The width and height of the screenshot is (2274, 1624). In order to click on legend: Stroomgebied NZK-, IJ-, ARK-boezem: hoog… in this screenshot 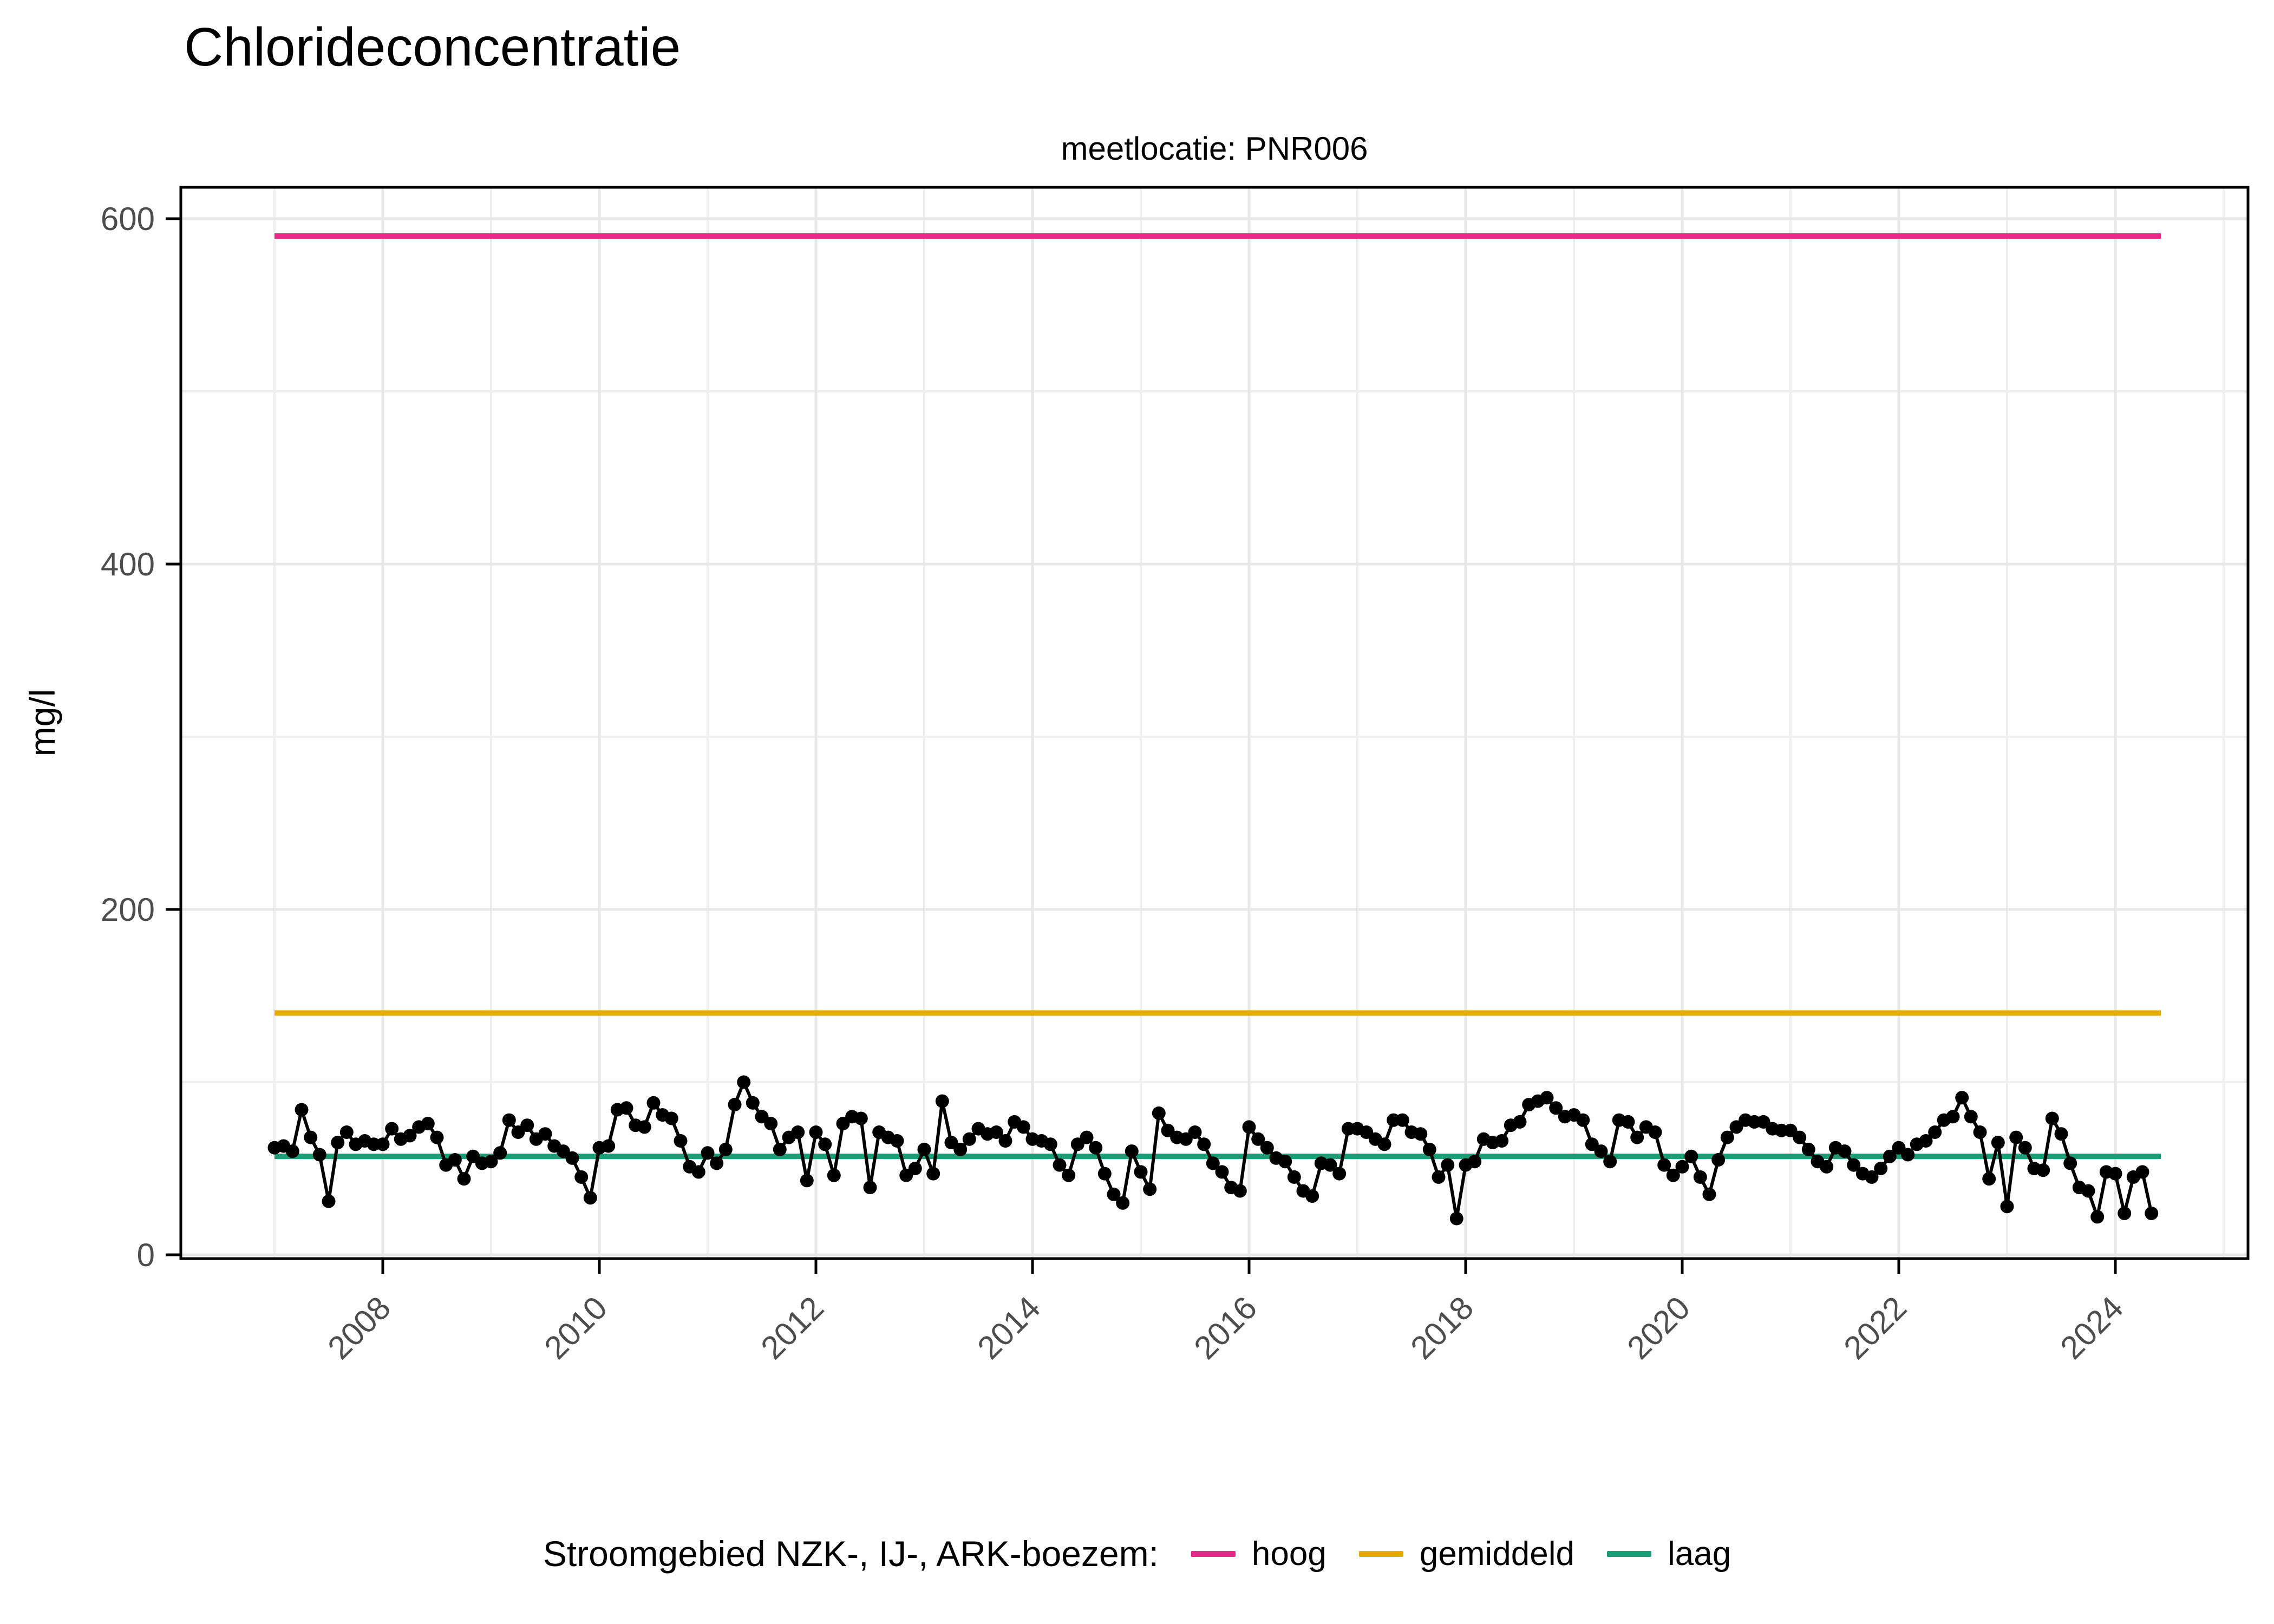, I will do `click(1137, 1553)`.